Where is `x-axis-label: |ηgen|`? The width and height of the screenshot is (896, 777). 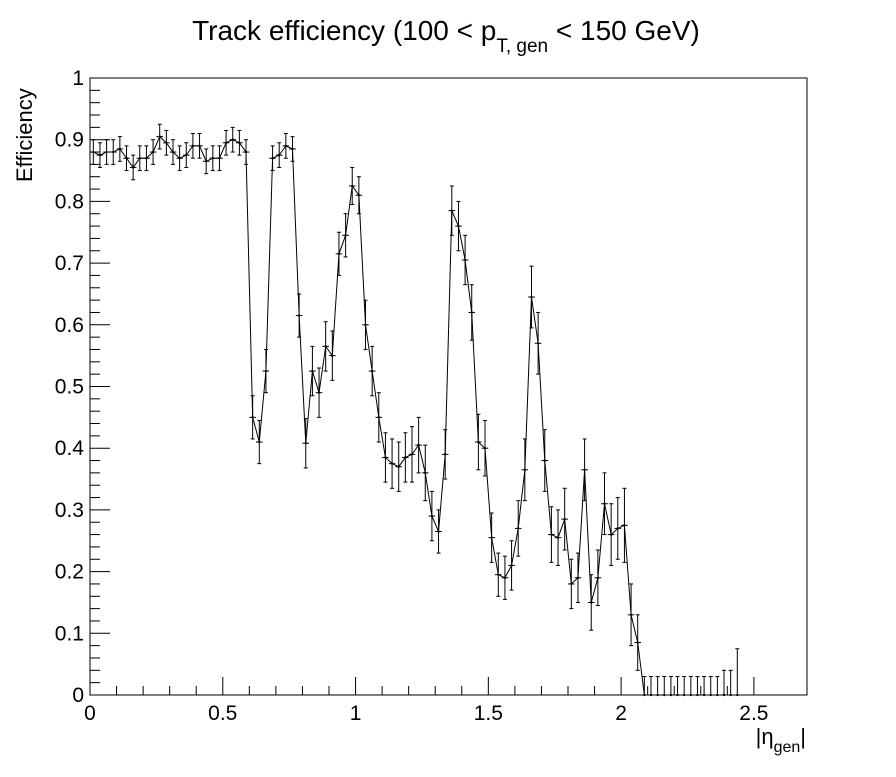
x-axis-label: |ηgen| is located at coordinates (781, 740).